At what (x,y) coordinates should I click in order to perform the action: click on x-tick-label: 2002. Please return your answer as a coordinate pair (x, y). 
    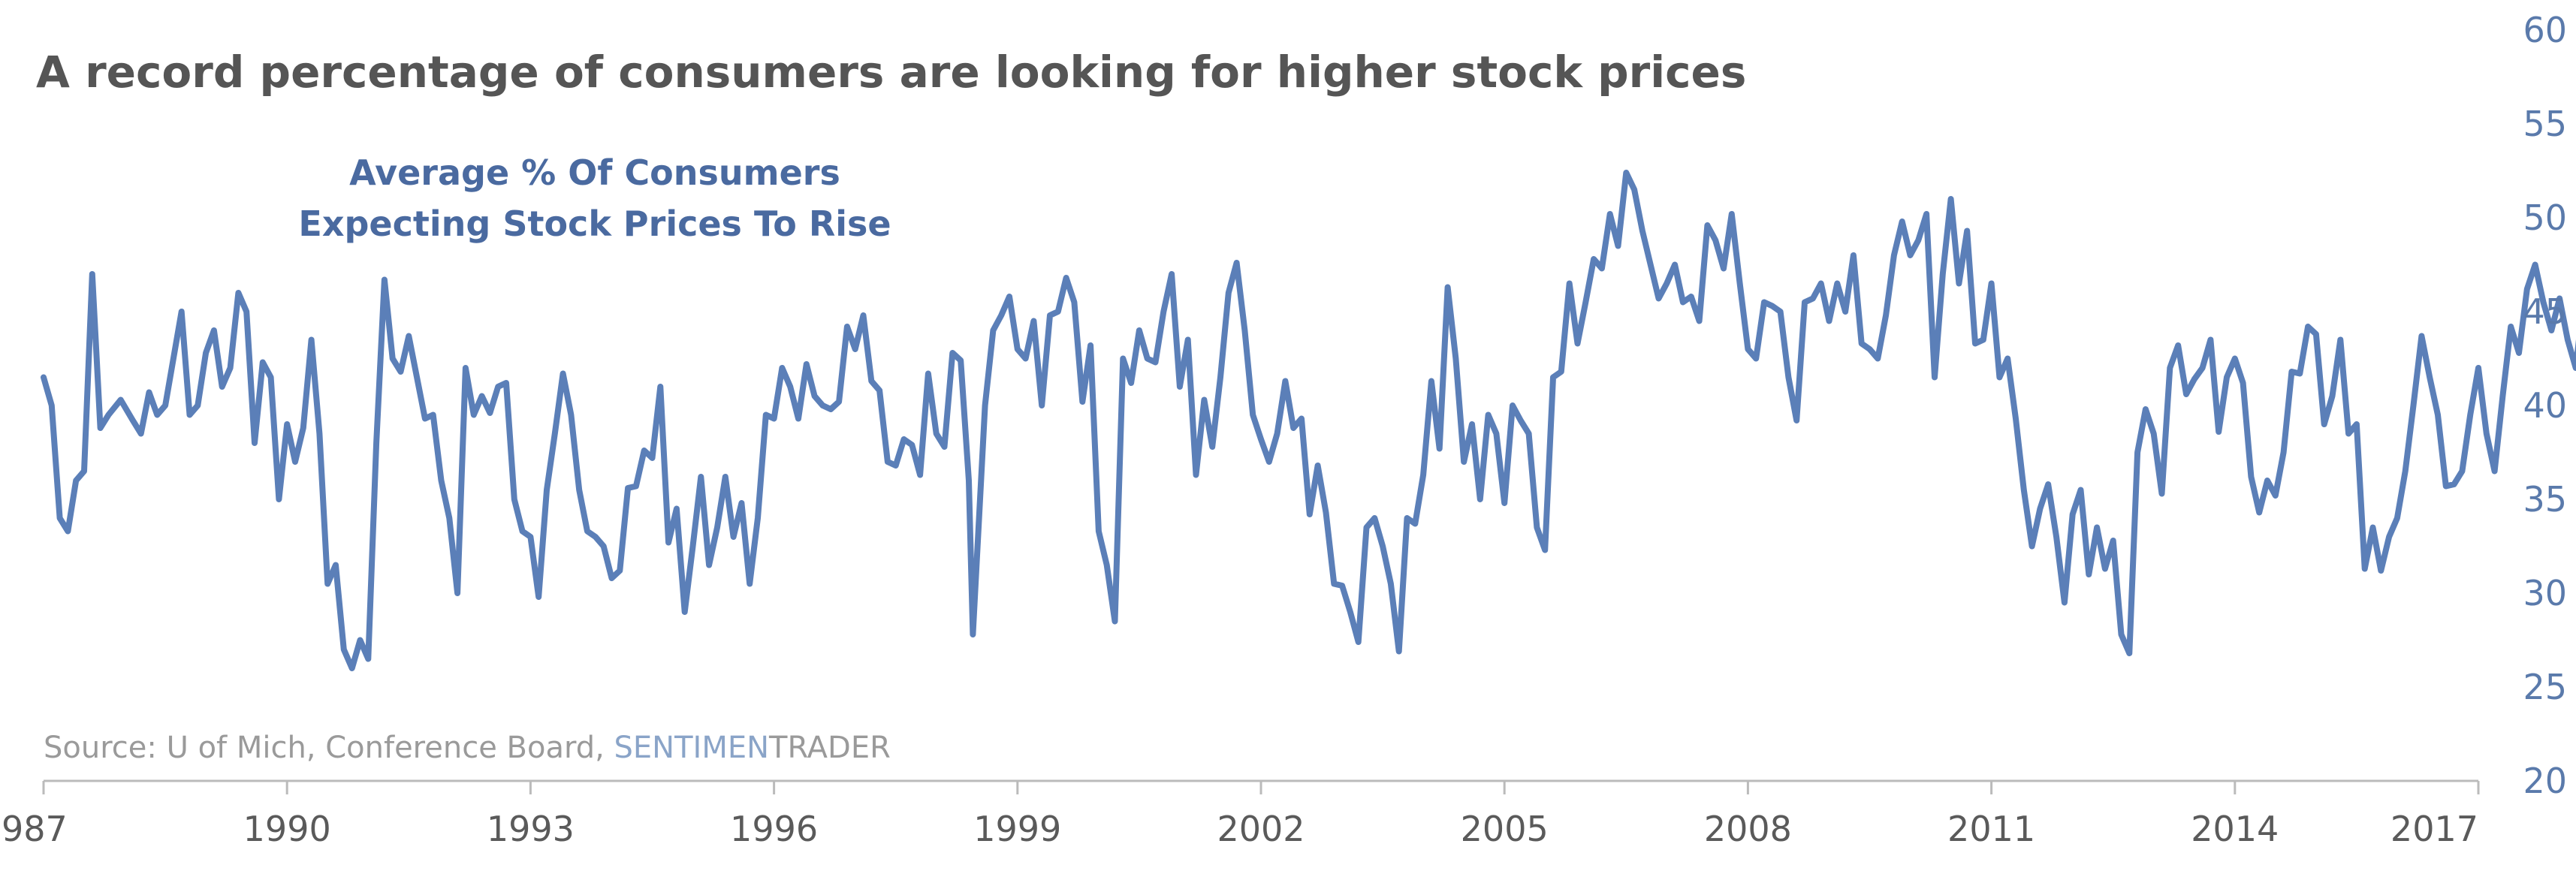
    Looking at the image, I should click on (1261, 829).